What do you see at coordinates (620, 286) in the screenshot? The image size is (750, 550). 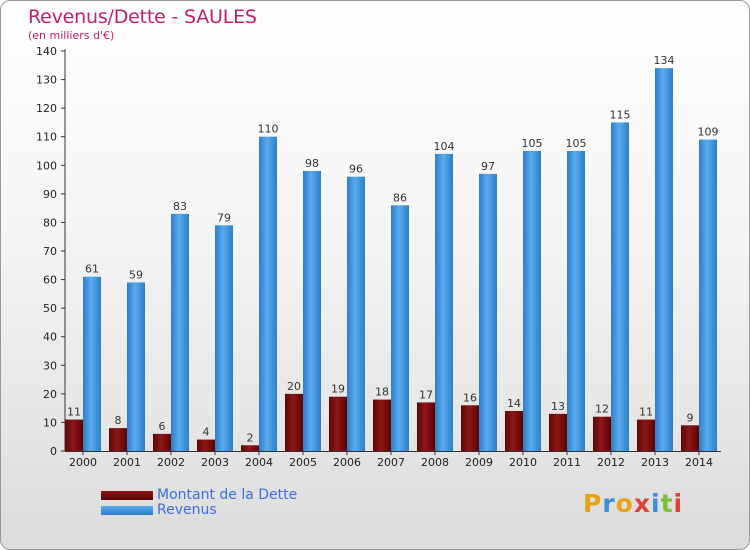 I see `bar-revenus-2012` at bounding box center [620, 286].